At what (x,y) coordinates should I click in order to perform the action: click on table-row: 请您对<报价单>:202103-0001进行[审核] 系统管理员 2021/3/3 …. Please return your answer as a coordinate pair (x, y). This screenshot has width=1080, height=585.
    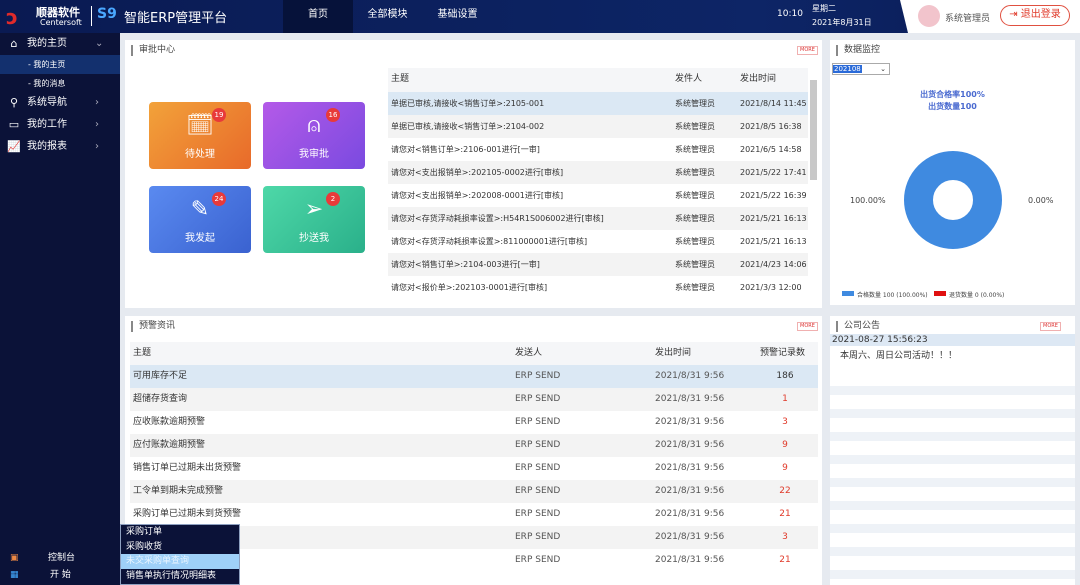
    Looking at the image, I should click on (598, 287).